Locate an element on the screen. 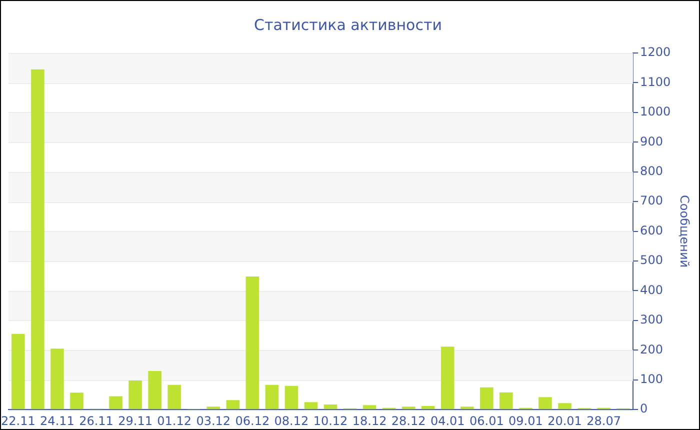 This screenshot has width=700, height=430. x-tick-label: 04.01 is located at coordinates (447, 421).